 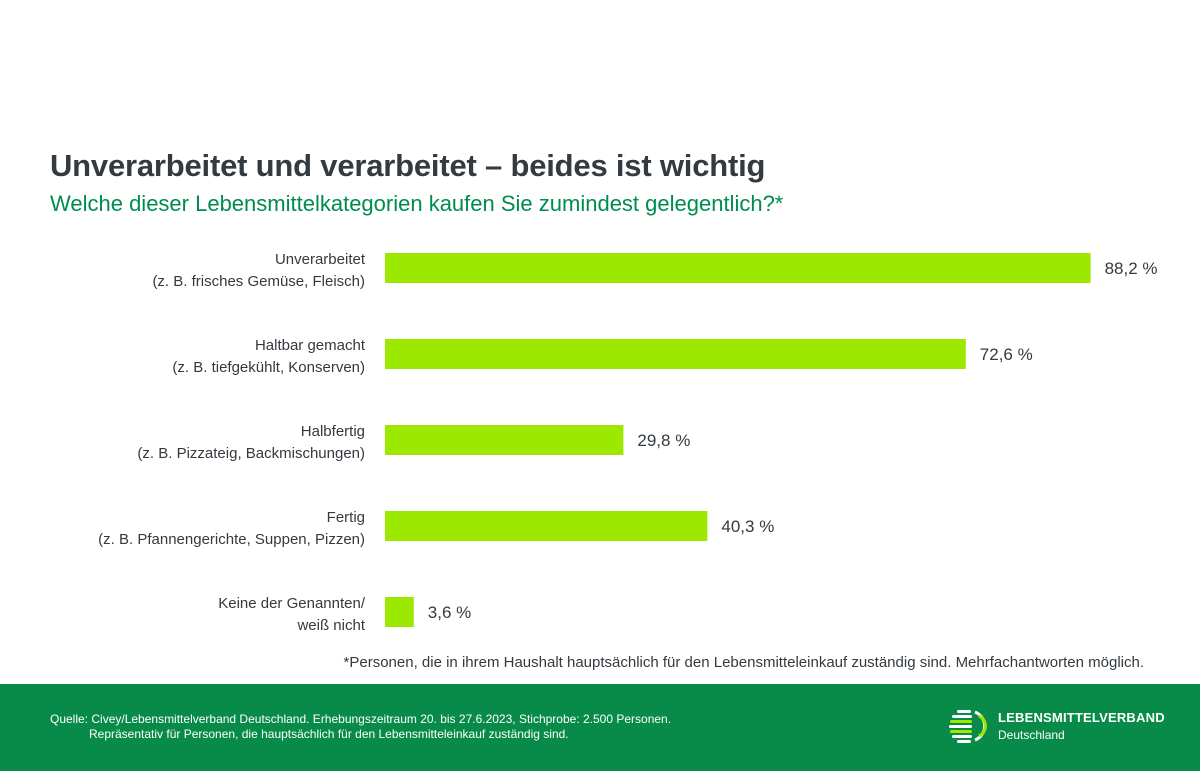 I want to click on category-label-3-line-1: Halbfertig, so click(x=333, y=431).